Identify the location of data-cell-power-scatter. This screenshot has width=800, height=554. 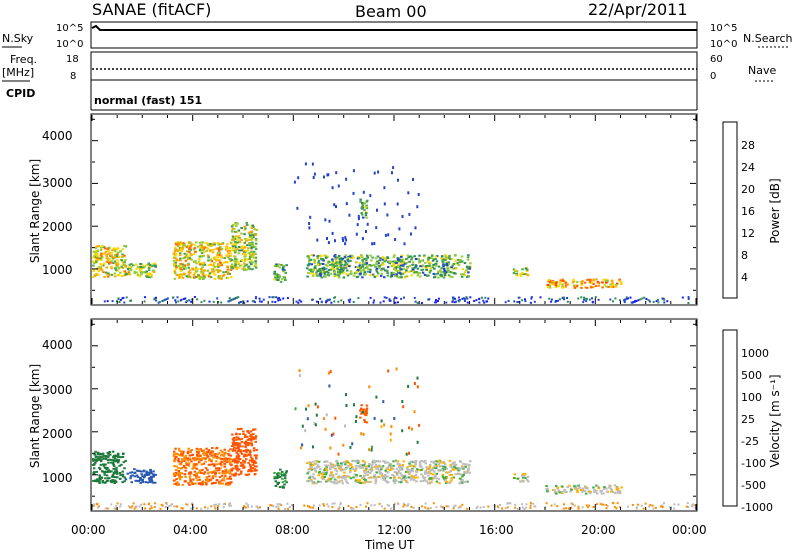
(324, 177).